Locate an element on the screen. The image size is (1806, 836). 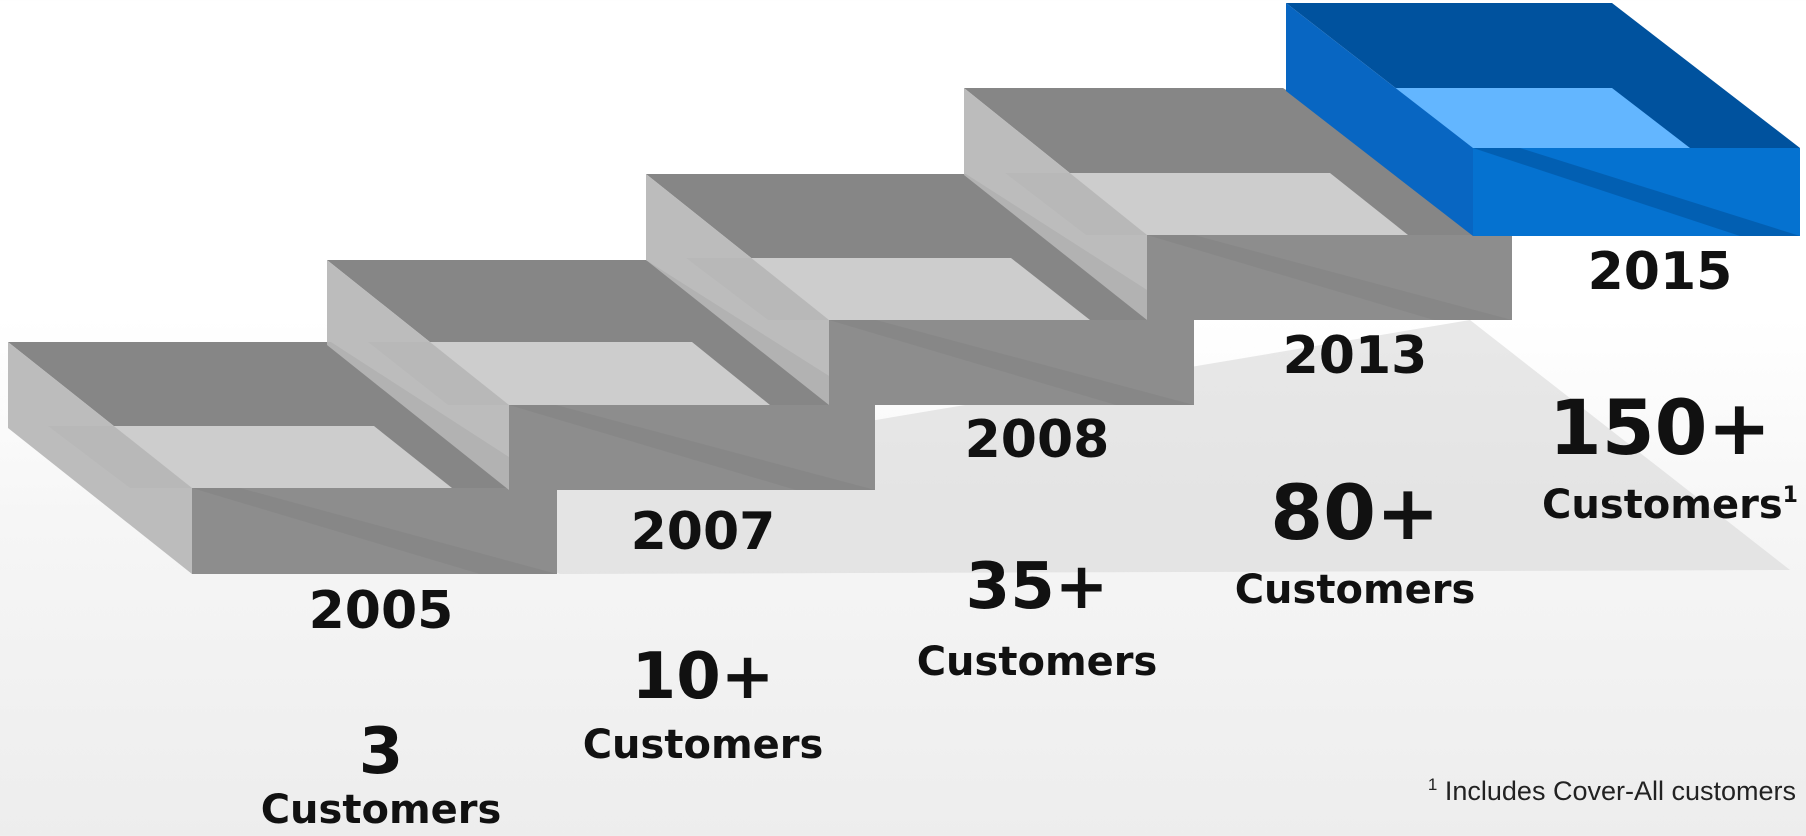
step-2005-edge is located at coordinates (374, 531).